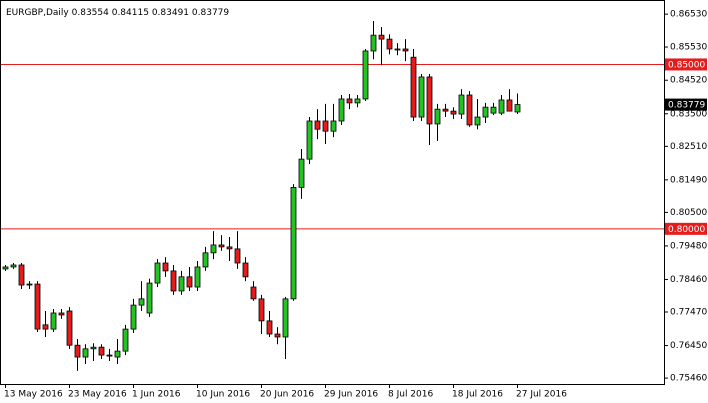 The width and height of the screenshot is (708, 403). Describe the element at coordinates (688, 48) in the screenshot. I see `y-tick-label: 0.85530` at that location.